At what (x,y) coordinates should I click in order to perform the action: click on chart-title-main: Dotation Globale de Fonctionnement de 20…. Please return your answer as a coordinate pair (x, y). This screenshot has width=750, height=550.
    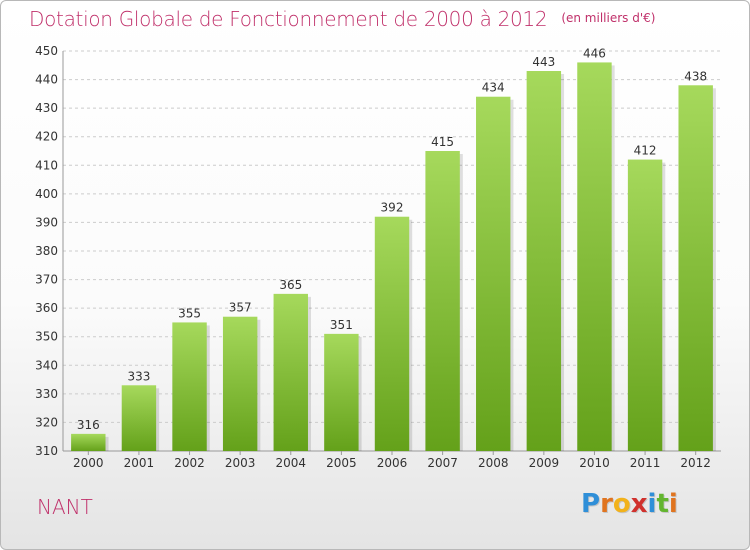
    Looking at the image, I should click on (288, 19).